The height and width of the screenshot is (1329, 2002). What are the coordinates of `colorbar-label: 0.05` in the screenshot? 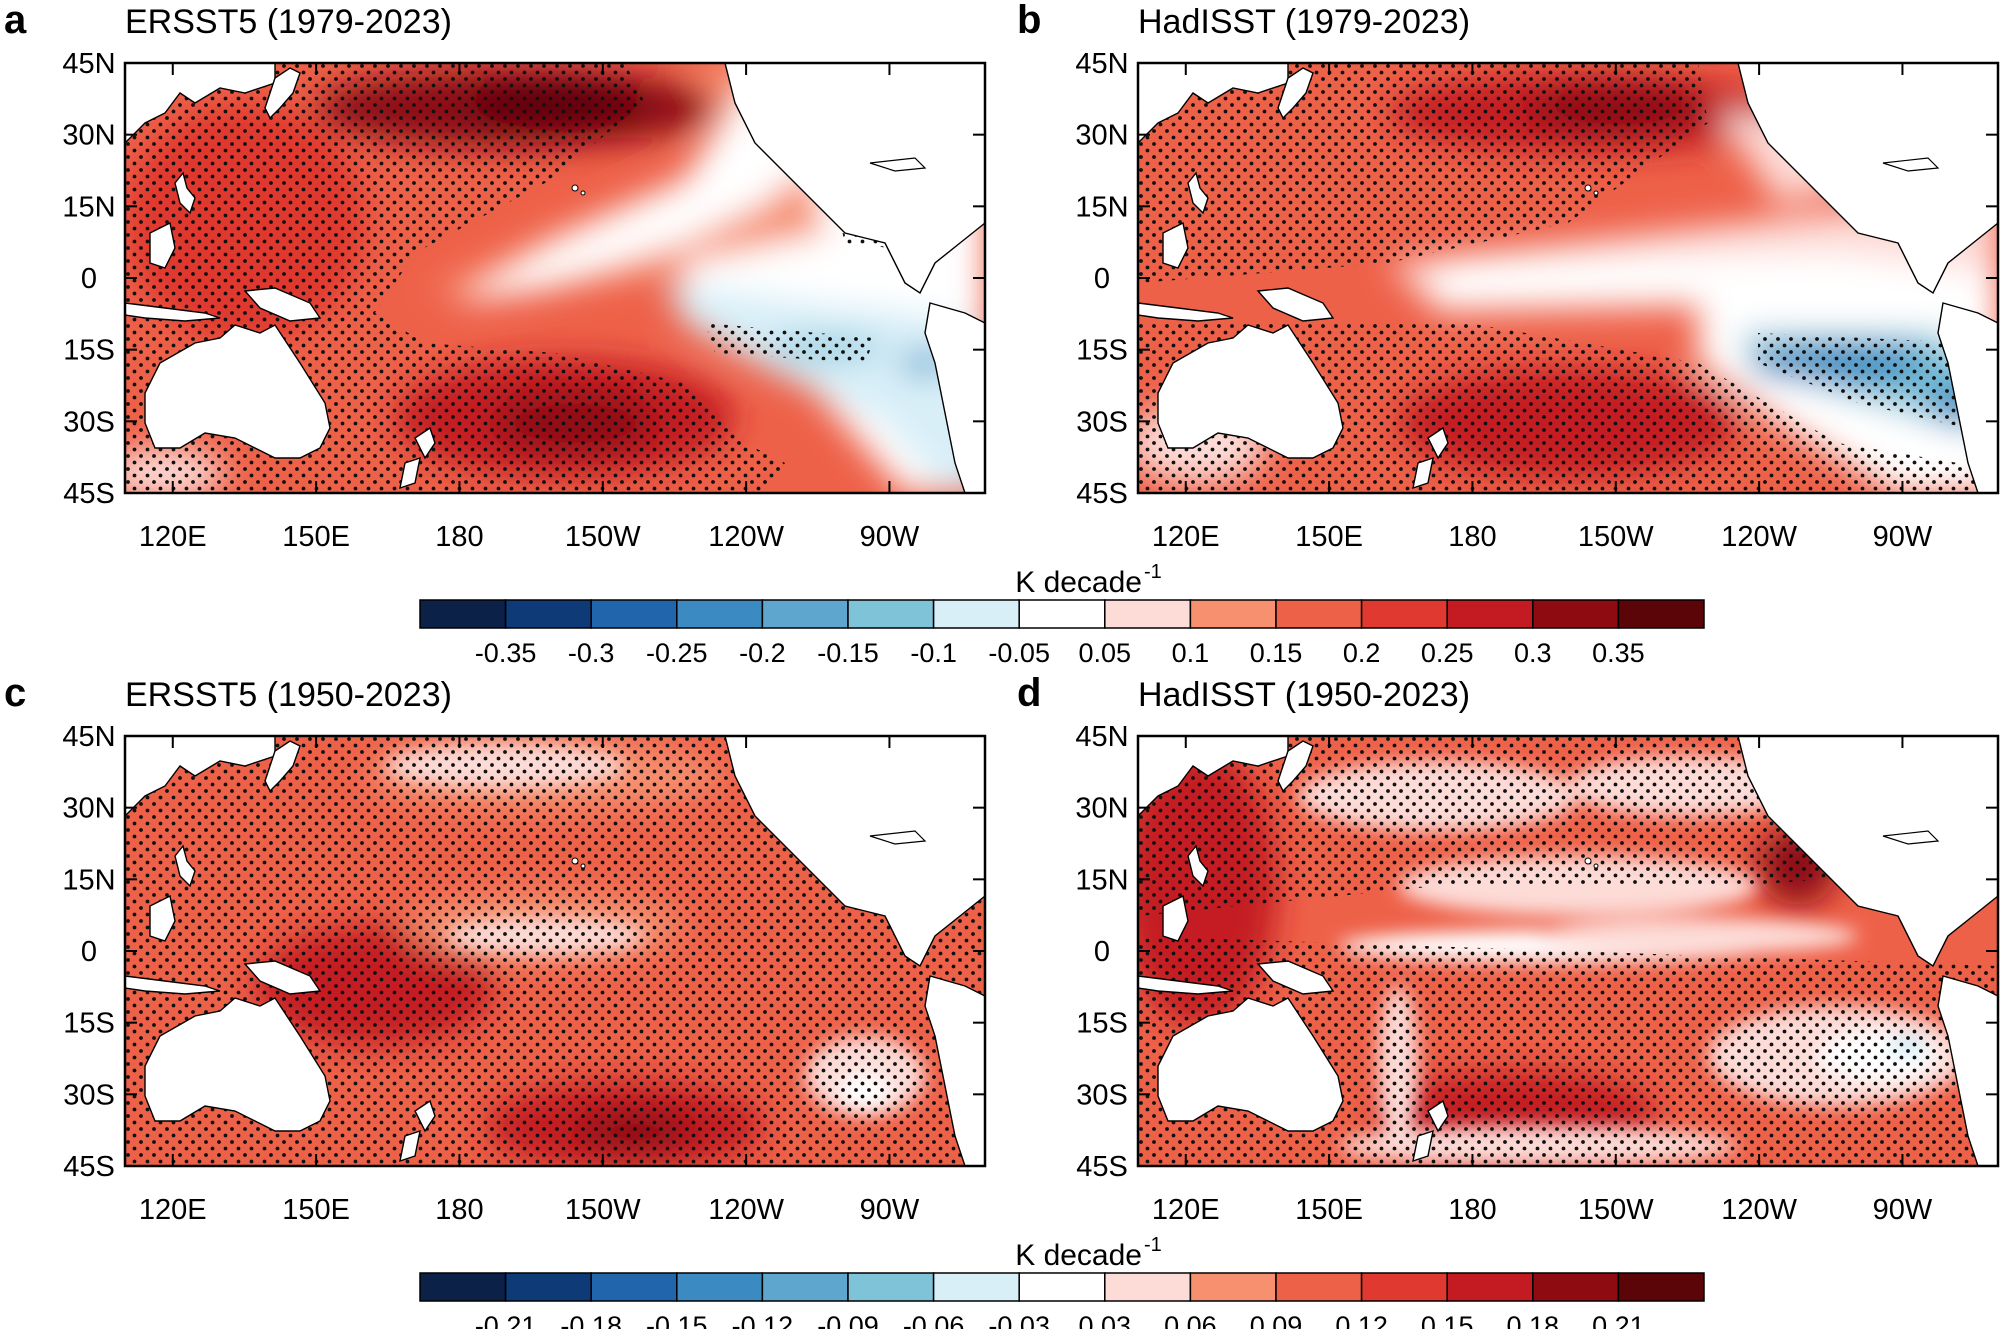 It's located at (1105, 653).